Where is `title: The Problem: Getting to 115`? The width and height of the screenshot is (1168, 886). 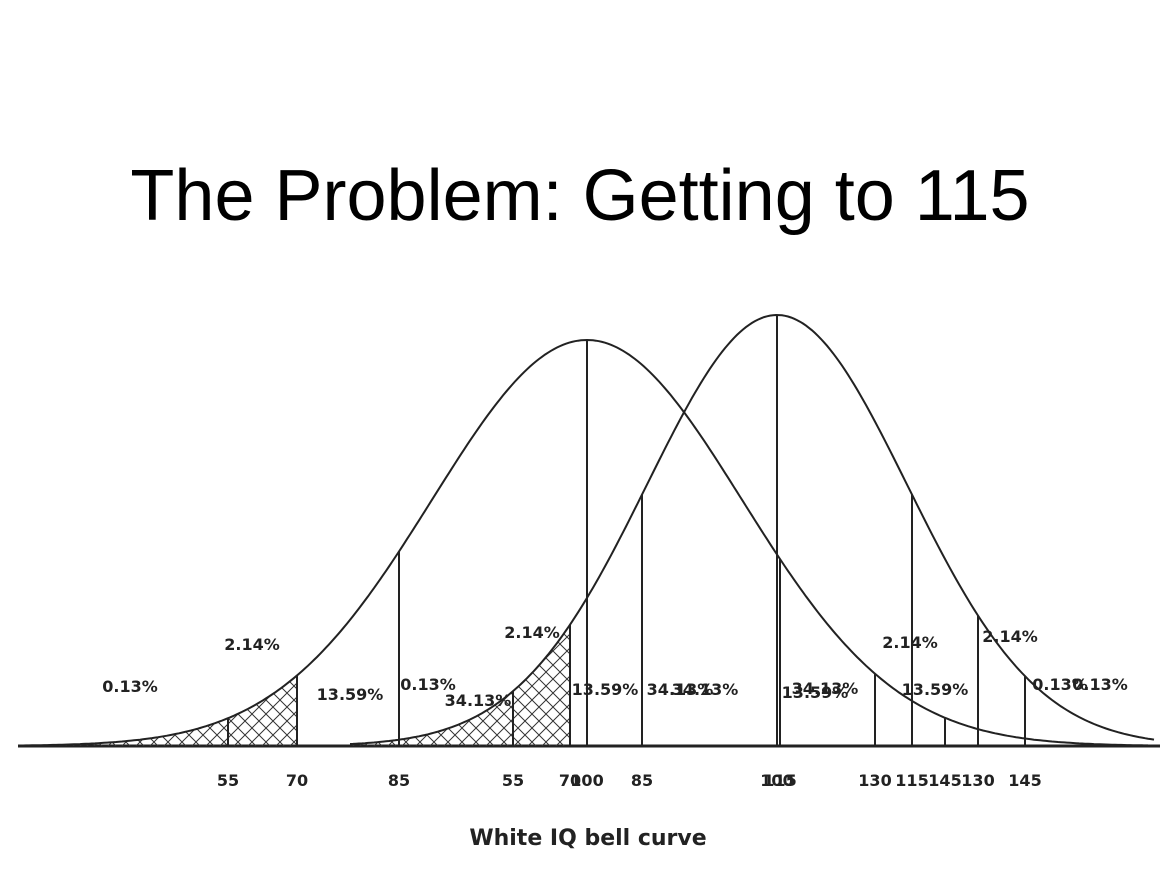
title: The Problem: Getting to 115 is located at coordinates (579, 196).